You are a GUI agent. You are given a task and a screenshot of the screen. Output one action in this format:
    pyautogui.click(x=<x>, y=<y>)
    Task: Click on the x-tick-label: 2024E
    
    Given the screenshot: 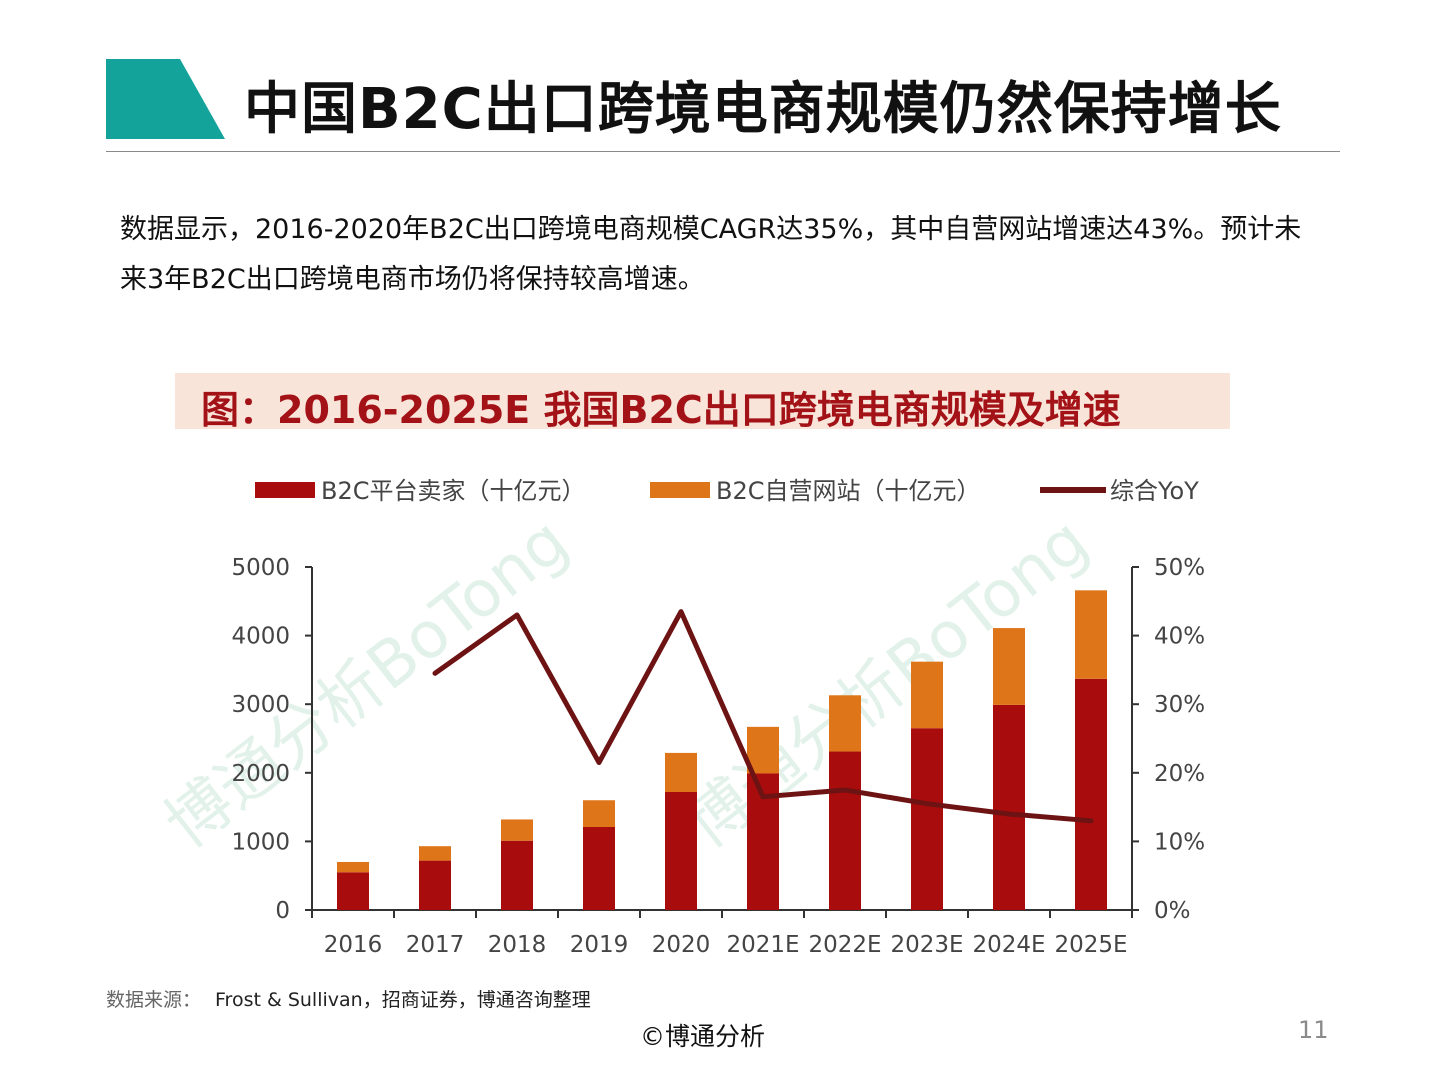 What is the action you would take?
    pyautogui.click(x=1008, y=945)
    